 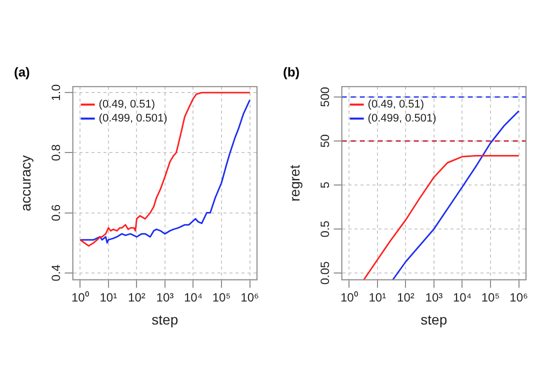 What do you see at coordinates (291, 72) in the screenshot?
I see `chart-title: (b)` at bounding box center [291, 72].